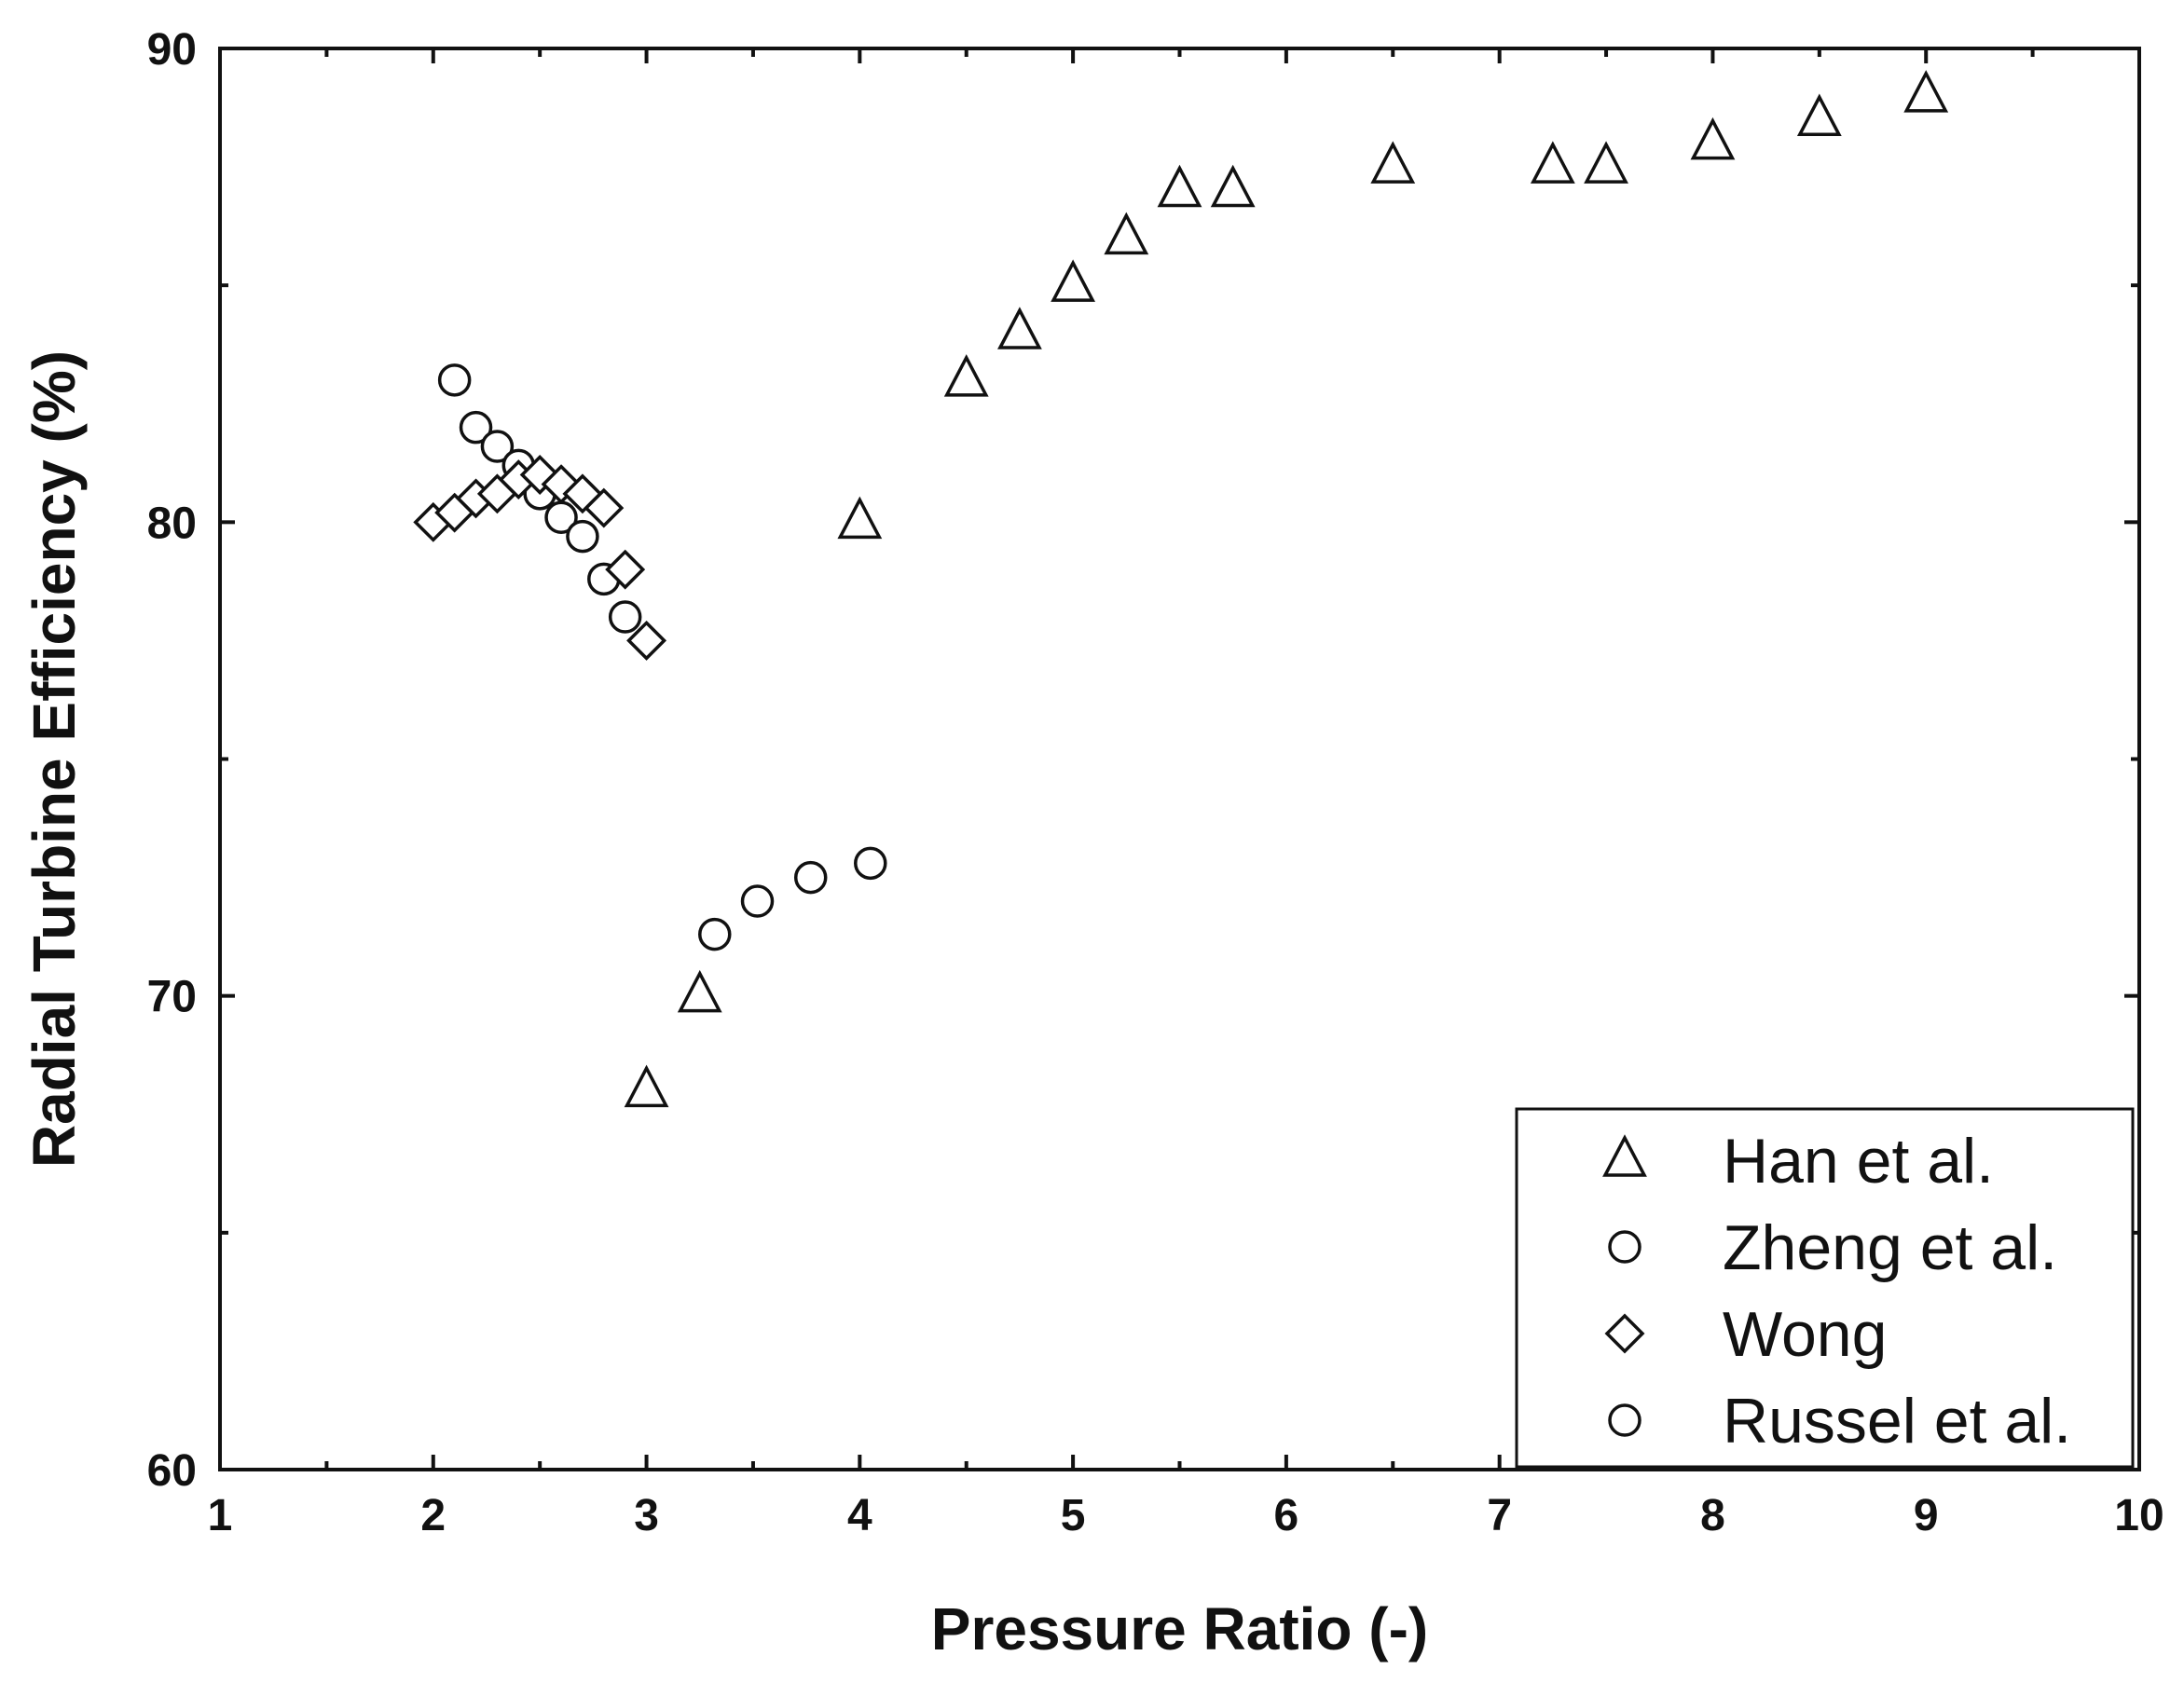 The width and height of the screenshot is (2184, 1683). What do you see at coordinates (172, 523) in the screenshot?
I see `y-tick-label: 80` at bounding box center [172, 523].